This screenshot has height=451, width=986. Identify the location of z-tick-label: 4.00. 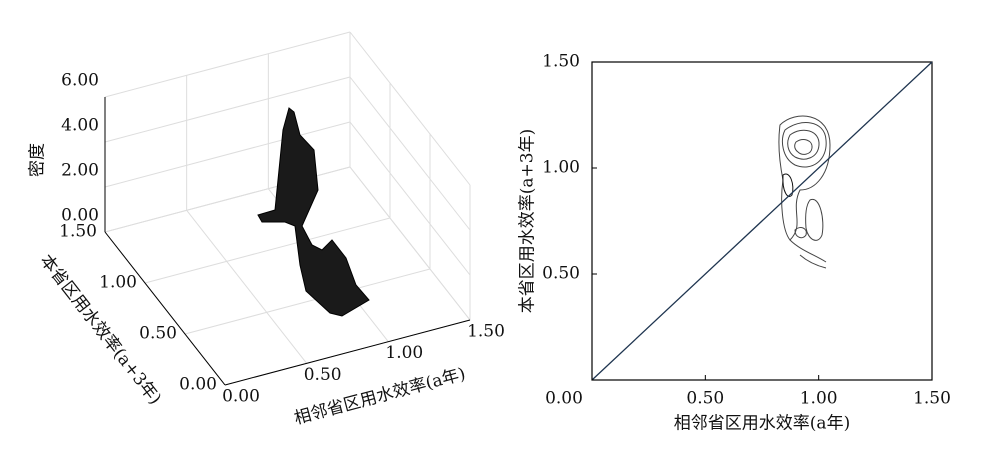
(80, 126).